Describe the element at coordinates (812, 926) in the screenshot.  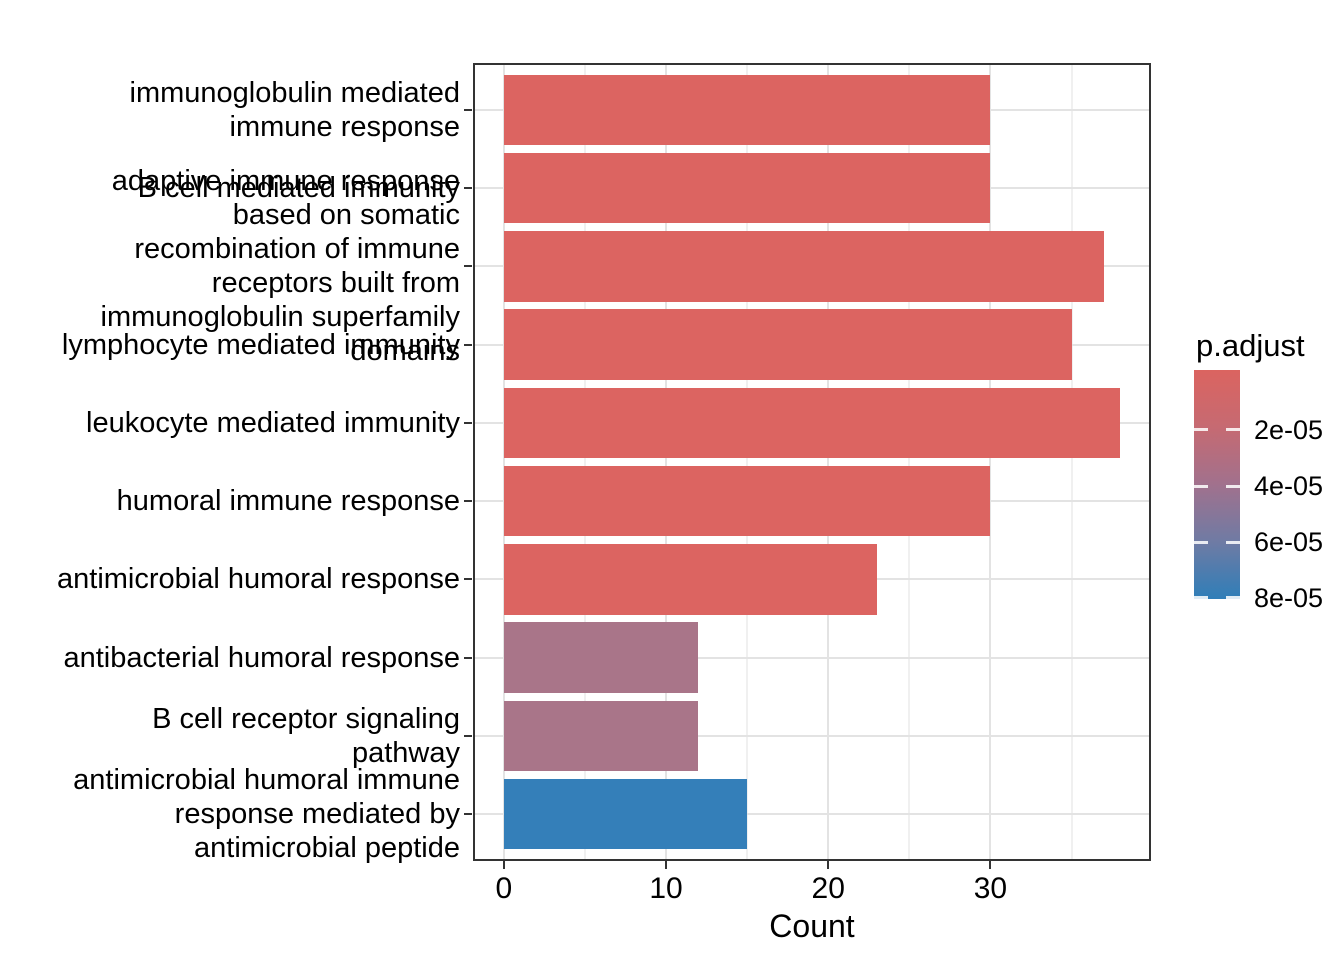
I see `x-axis-title: Count` at that location.